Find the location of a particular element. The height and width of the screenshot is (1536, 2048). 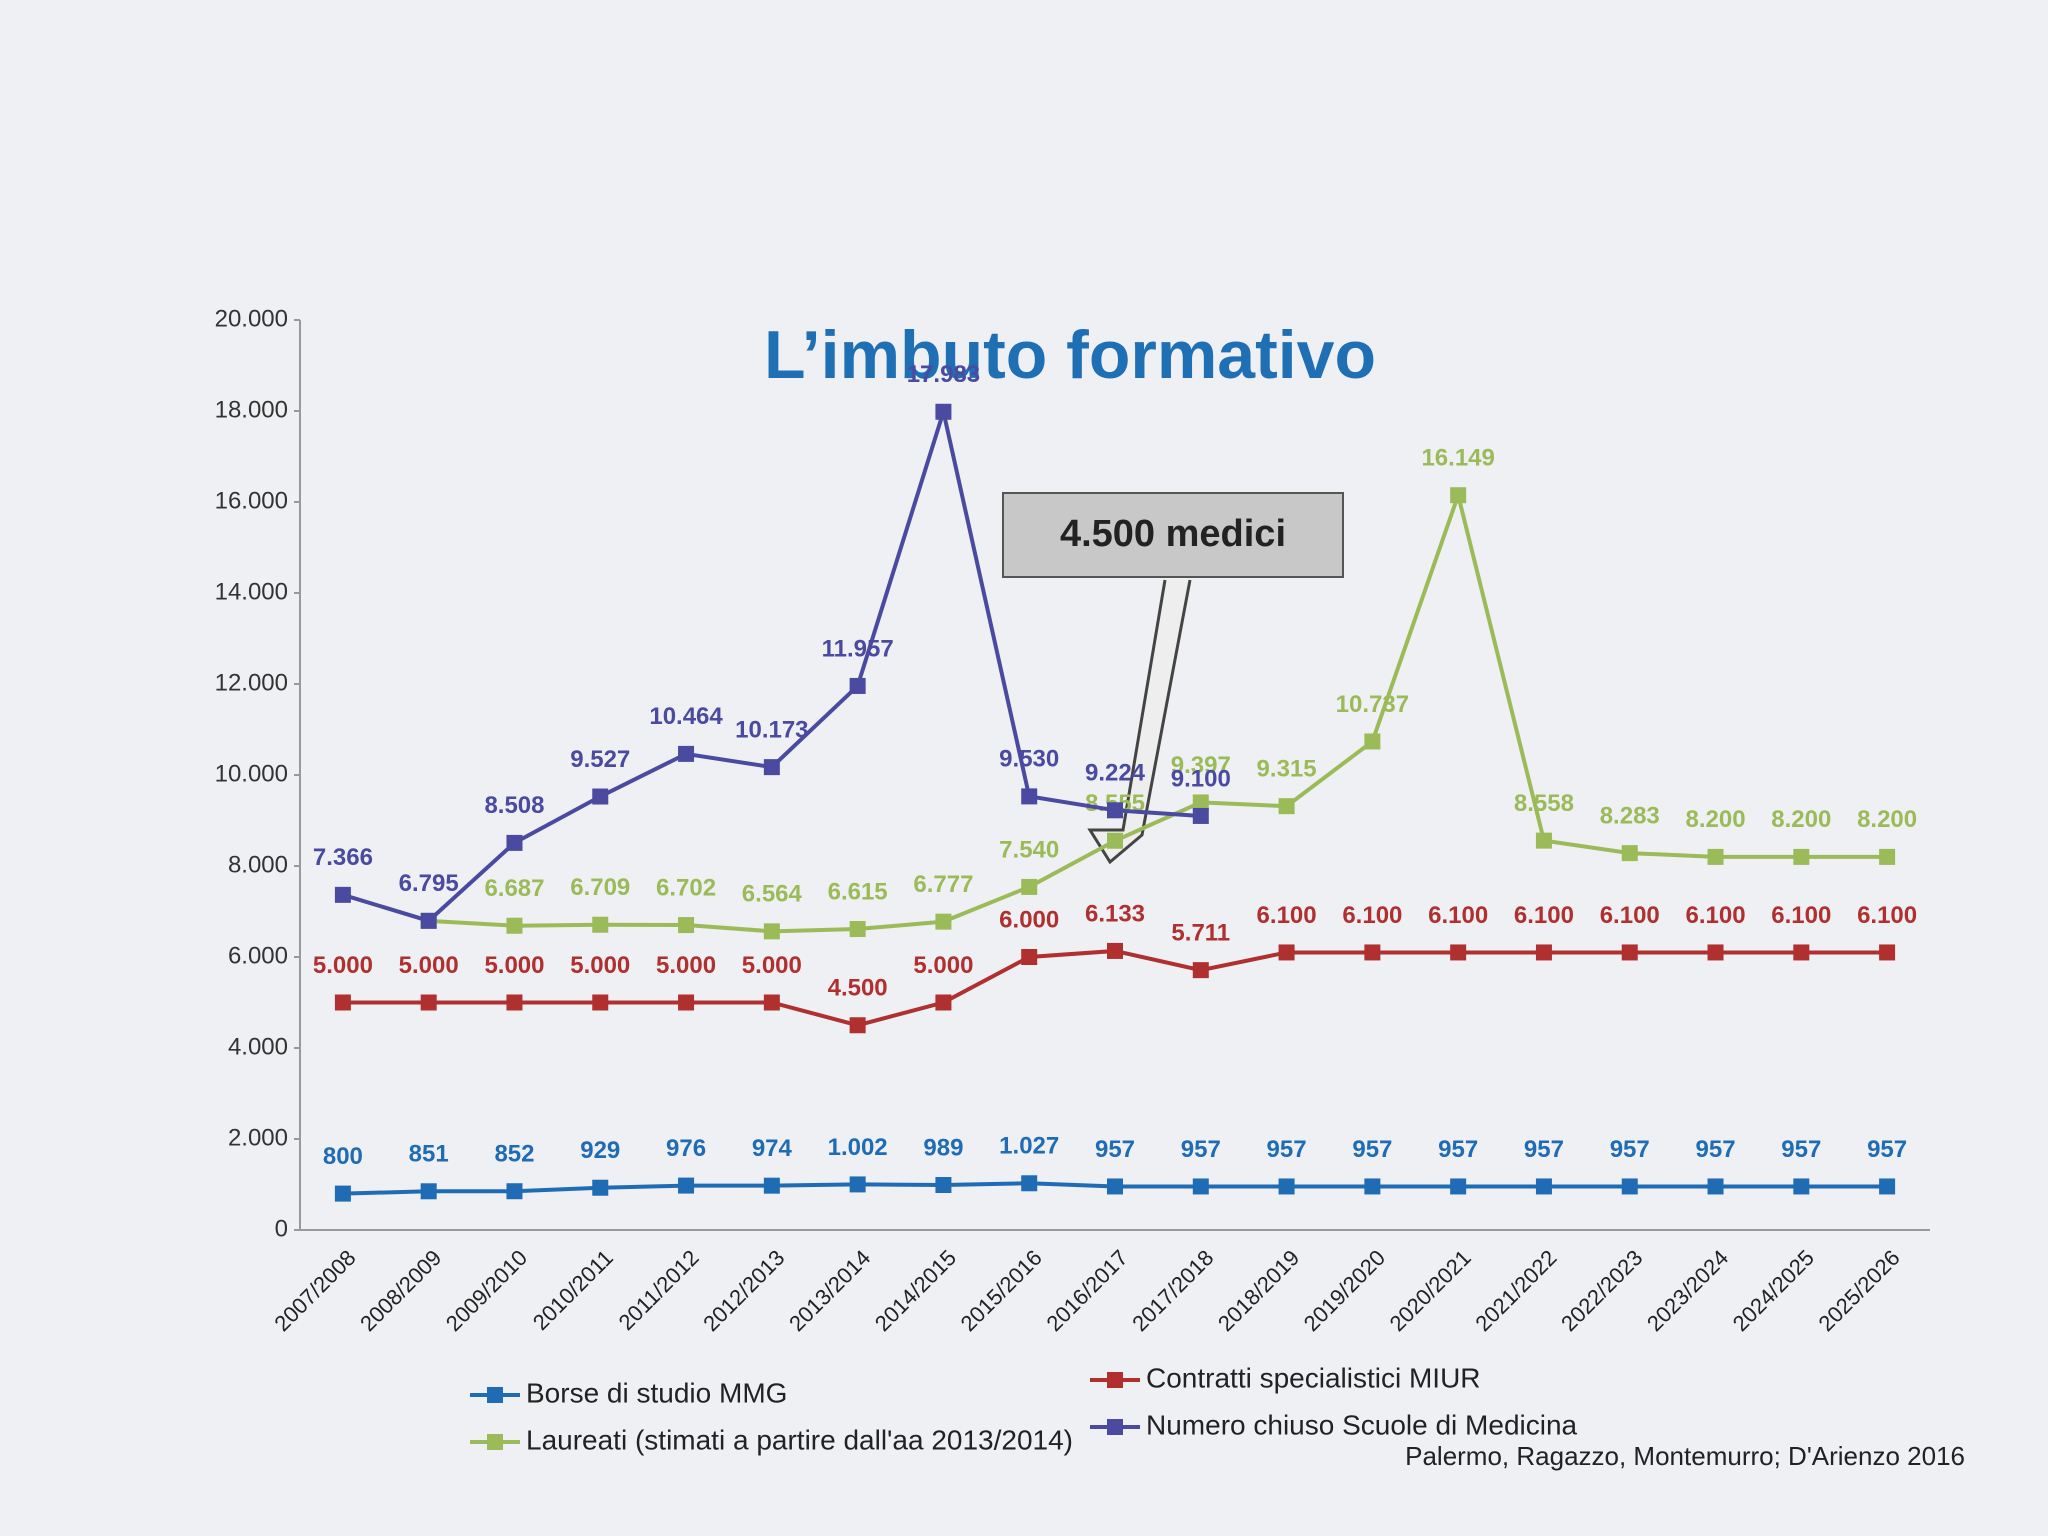

value-label: 6.000 is located at coordinates (1029, 919).